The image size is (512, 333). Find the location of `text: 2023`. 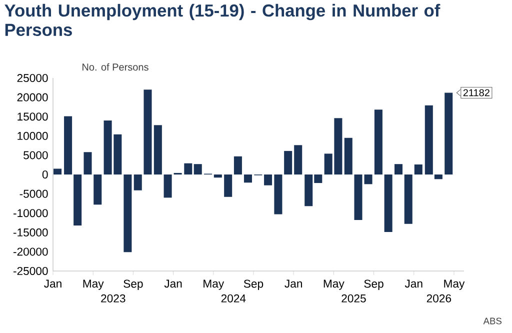

text: 2023 is located at coordinates (113, 298).